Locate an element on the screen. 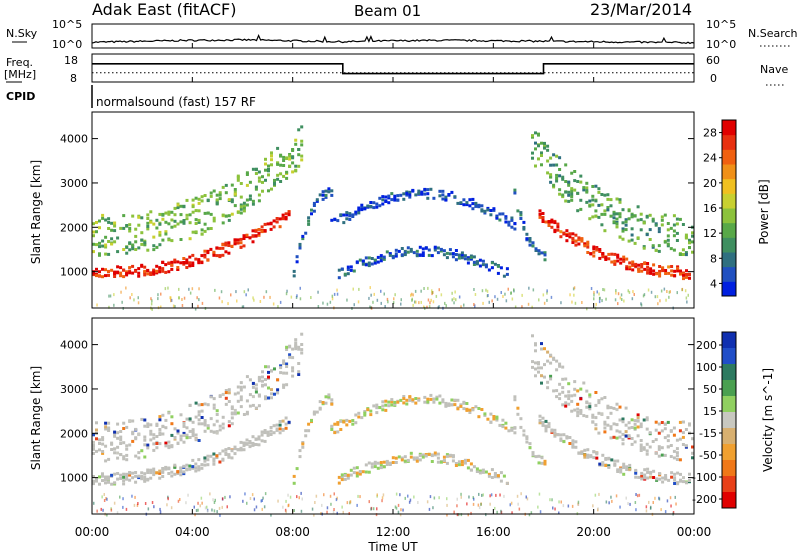  colorbar-swatch is located at coordinates (729, 388).